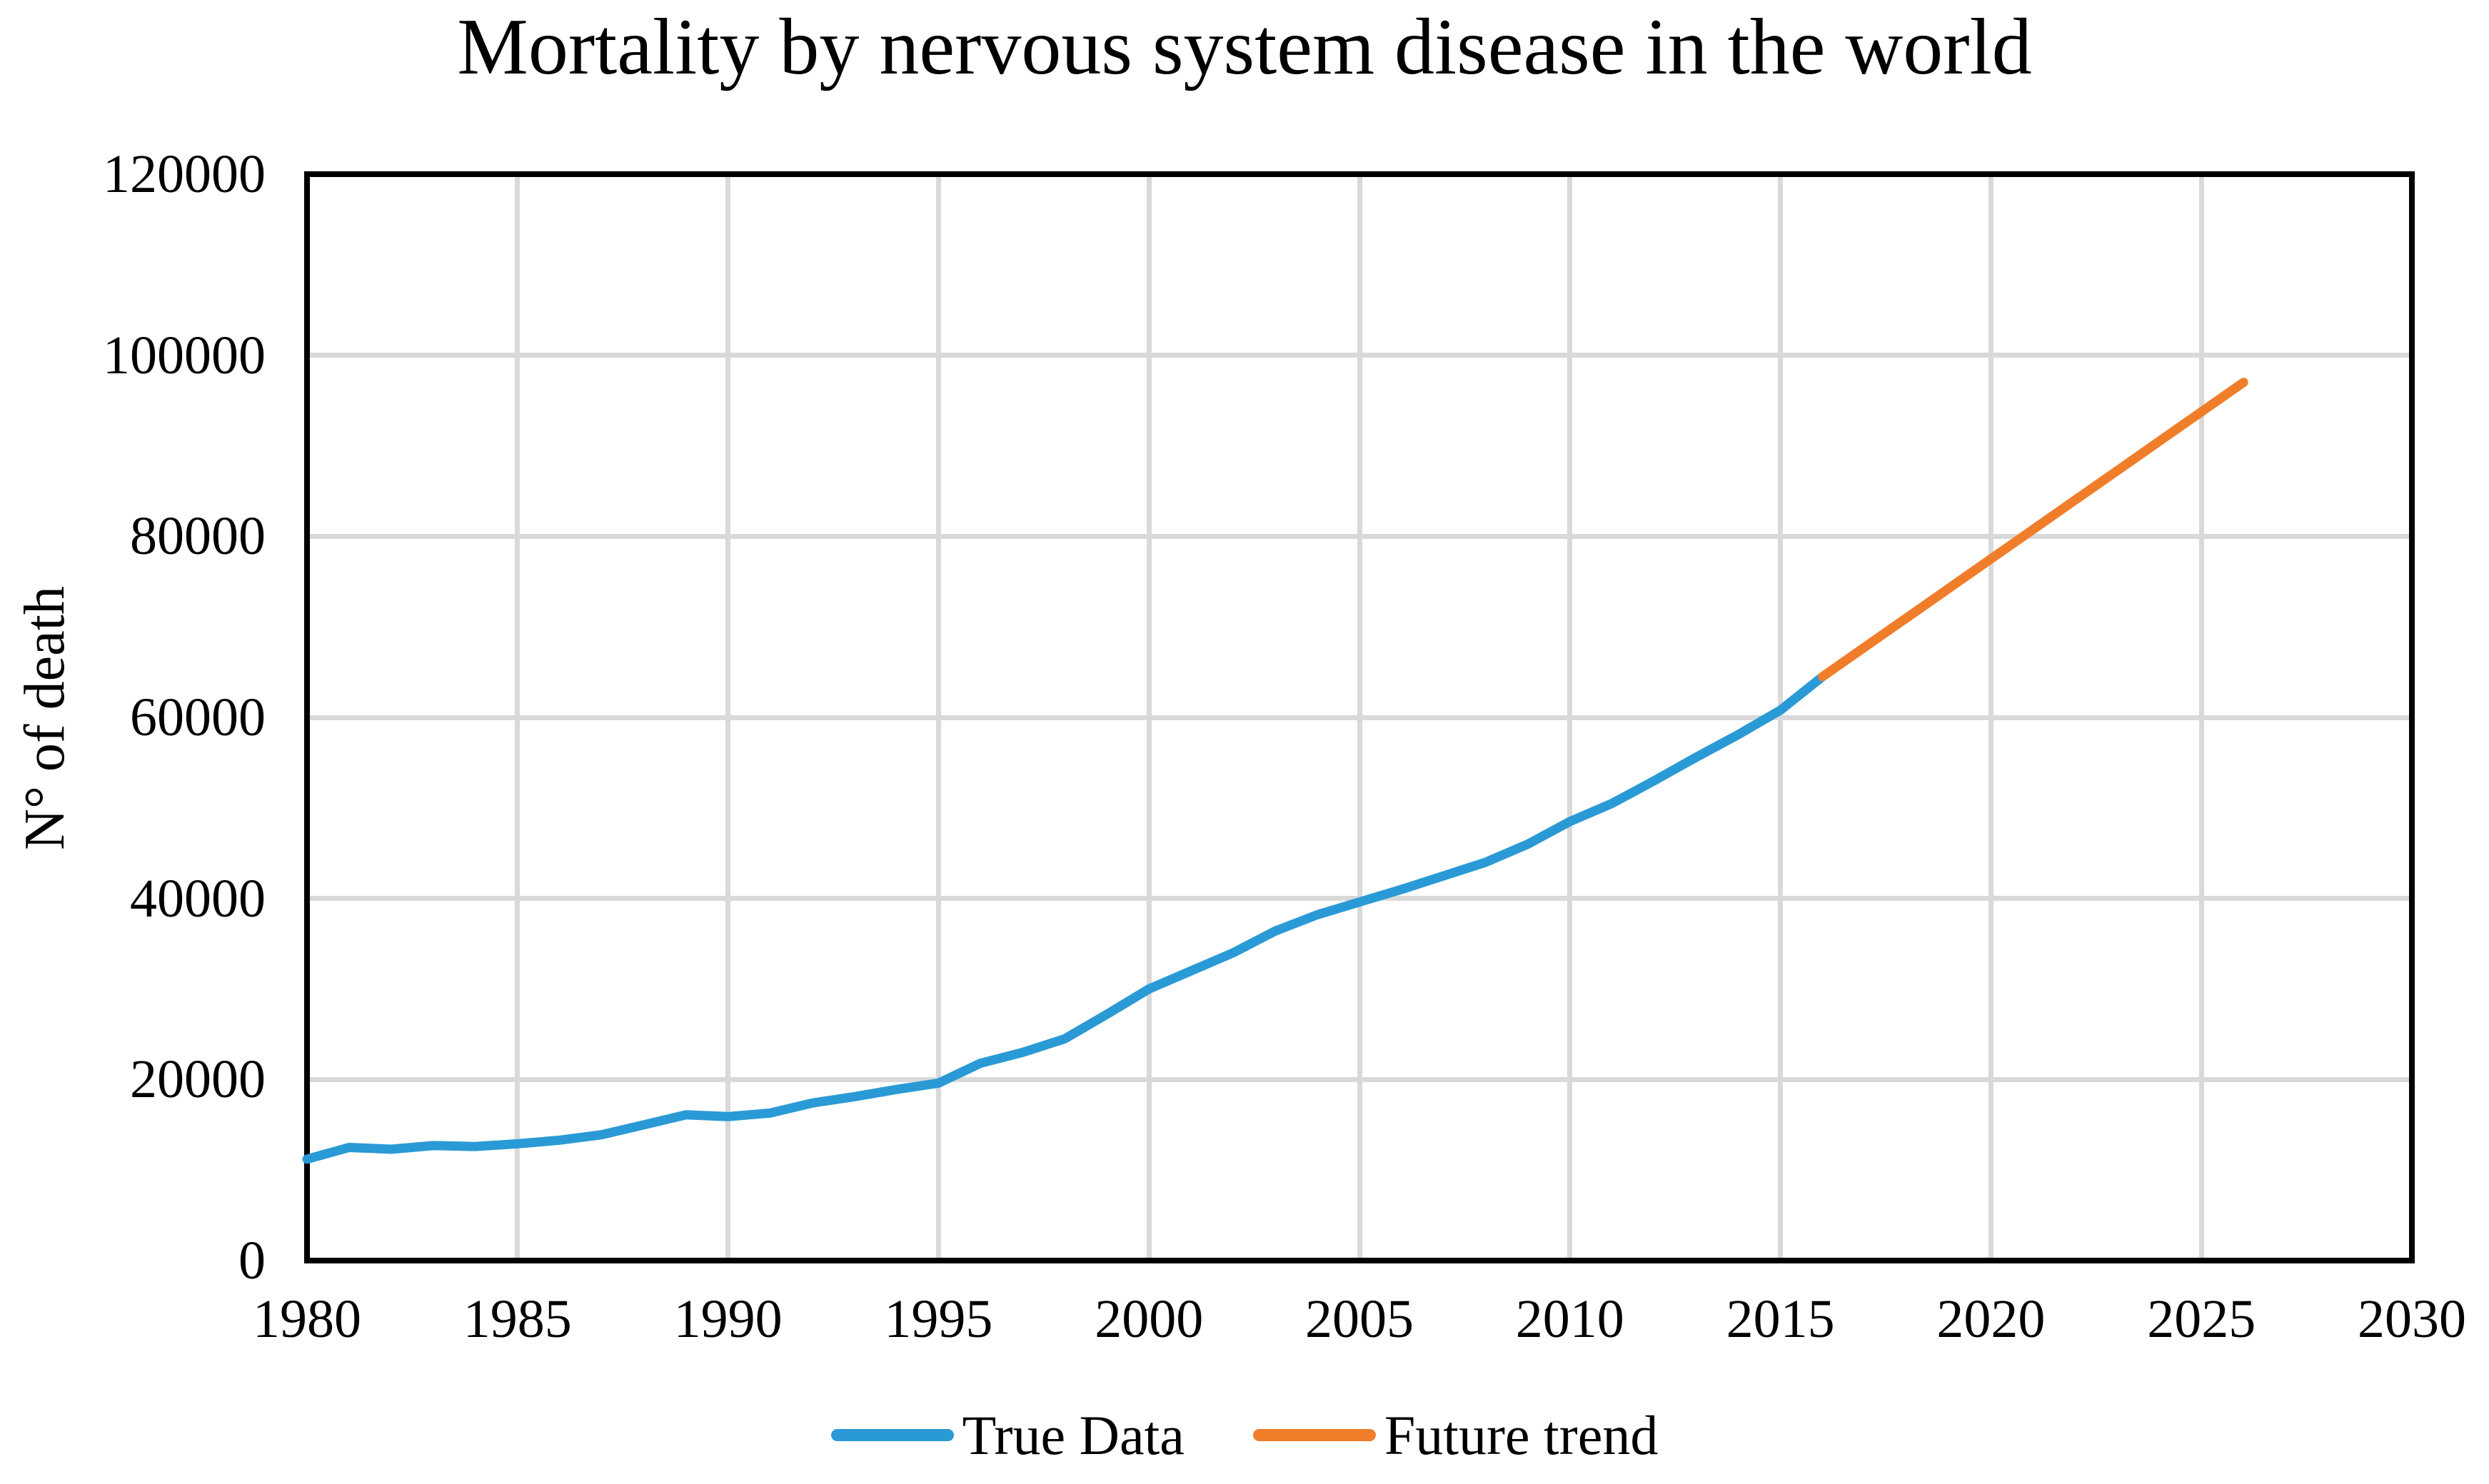 This screenshot has width=2489, height=1484. Describe the element at coordinates (1991, 1319) in the screenshot. I see `x-tick-label: 2020` at that location.